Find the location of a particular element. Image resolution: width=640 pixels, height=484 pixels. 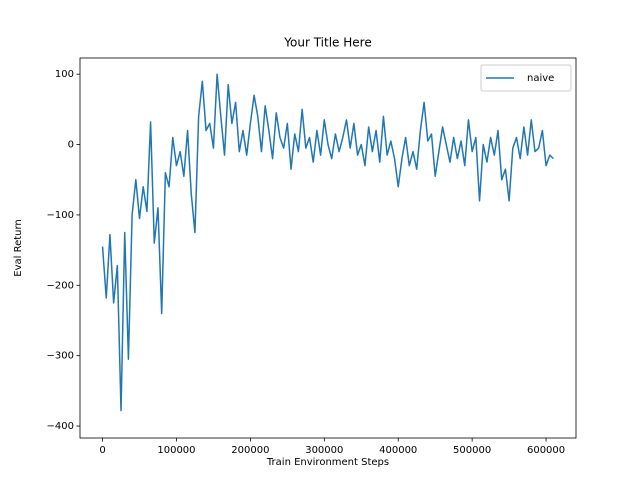

legend-label: naive is located at coordinates (540, 78).